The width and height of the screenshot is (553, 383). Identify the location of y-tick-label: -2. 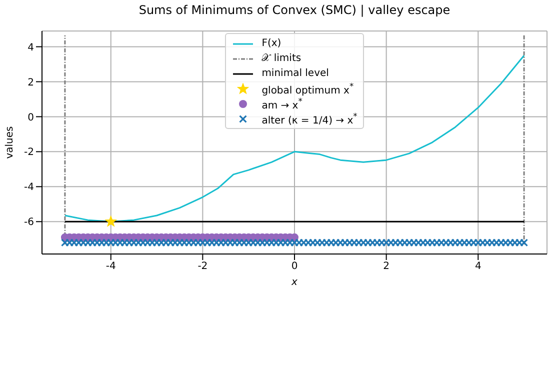
(29, 152).